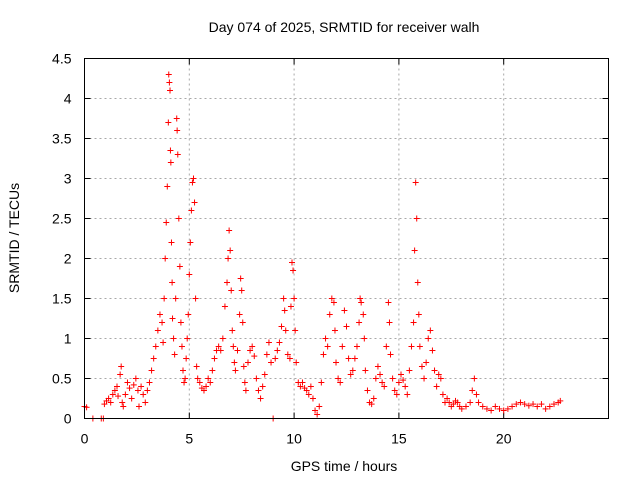 The height and width of the screenshot is (480, 640). Describe the element at coordinates (189, 439) in the screenshot. I see `x-tick-label: 5` at that location.